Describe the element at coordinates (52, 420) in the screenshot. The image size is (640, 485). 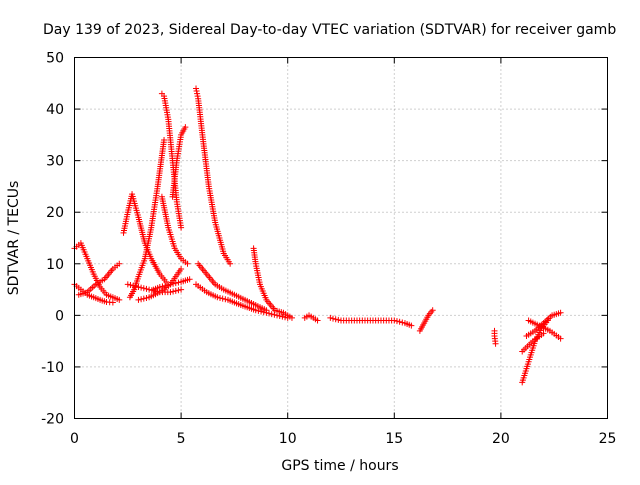
I see `y-tick-label: -20` at that location.